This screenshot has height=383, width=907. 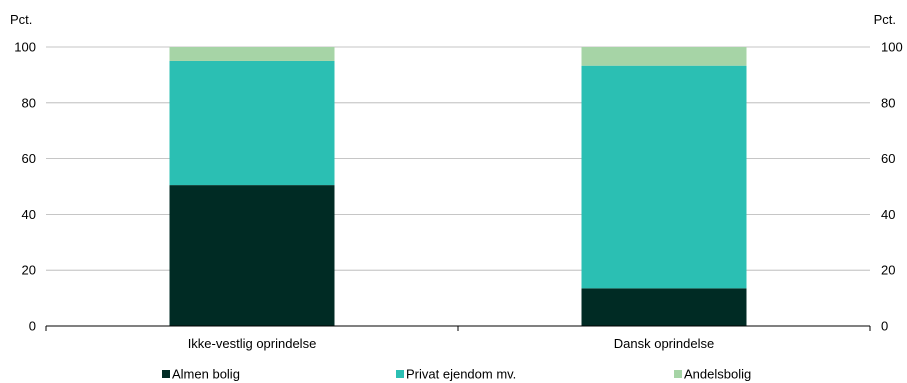 What do you see at coordinates (885, 19) in the screenshot?
I see `y-unit-right: Pct.` at bounding box center [885, 19].